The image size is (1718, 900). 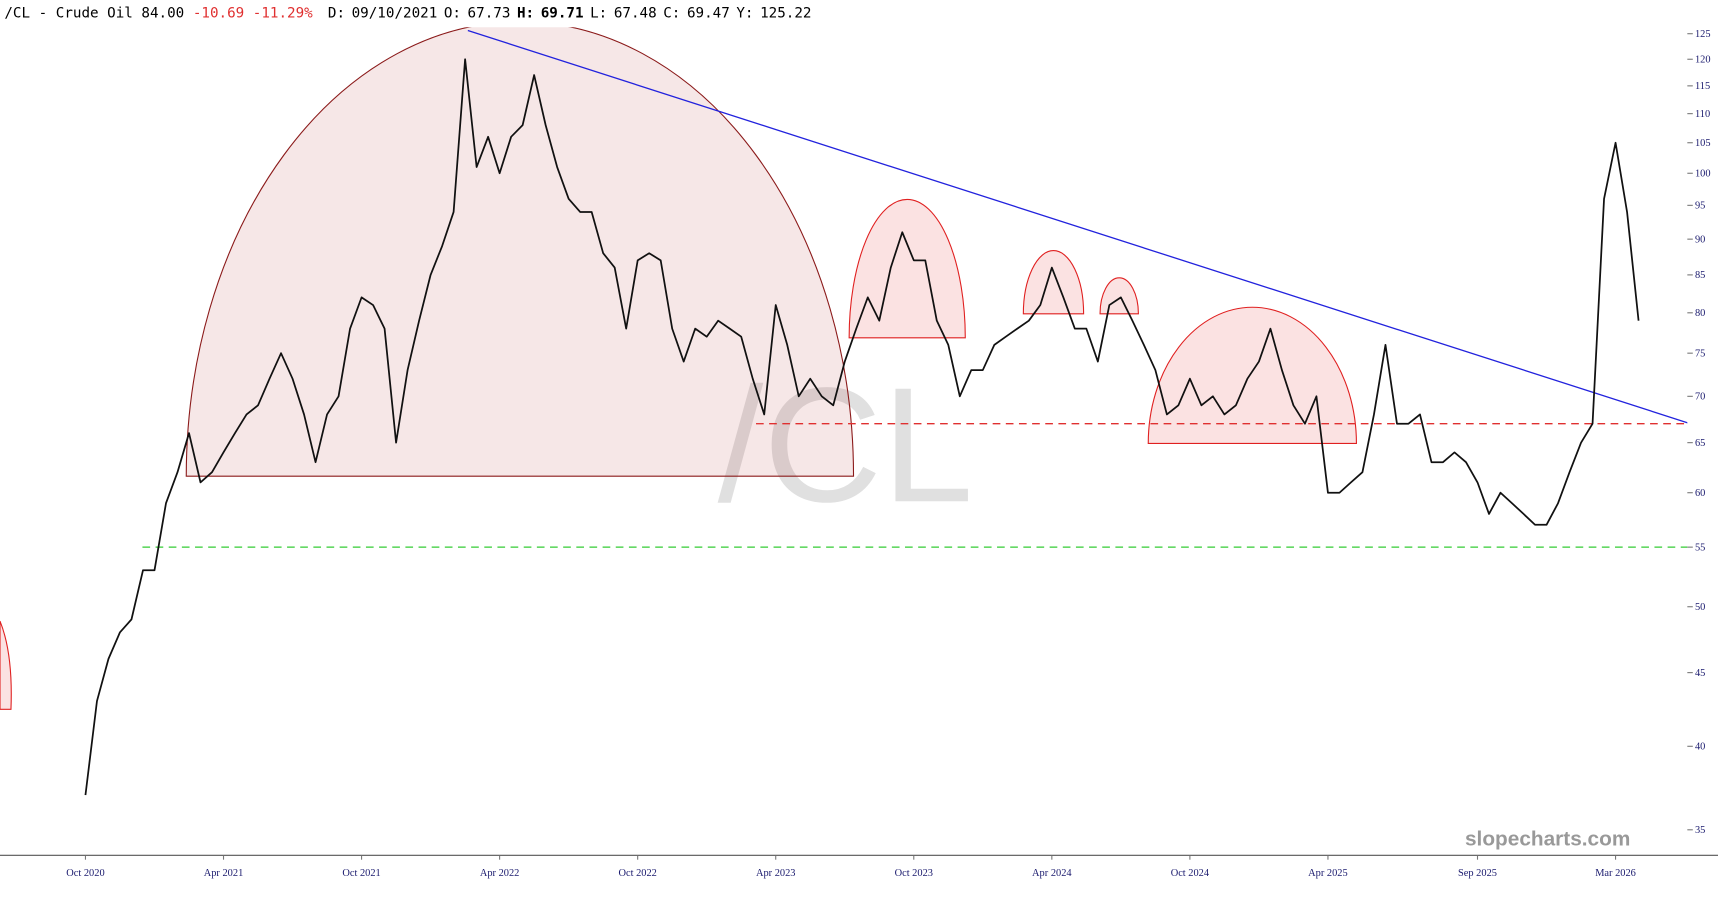 I want to click on field-value: 09/10/2021, so click(x=395, y=13).